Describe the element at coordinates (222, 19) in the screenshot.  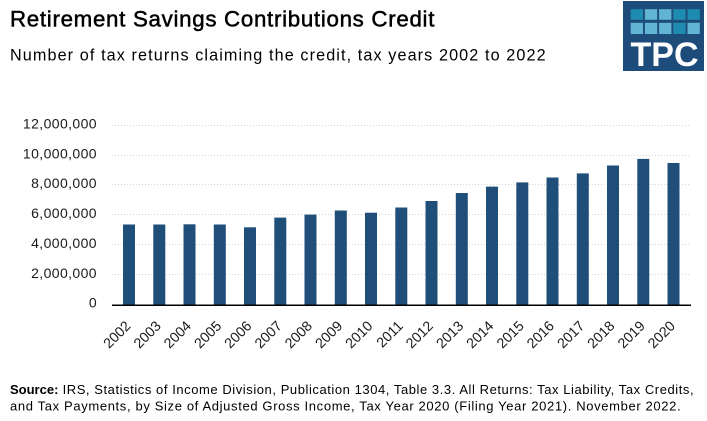
I see `svg-text:Retirement Savings Contributio: Retirement Savings Contributions Credit` at that location.